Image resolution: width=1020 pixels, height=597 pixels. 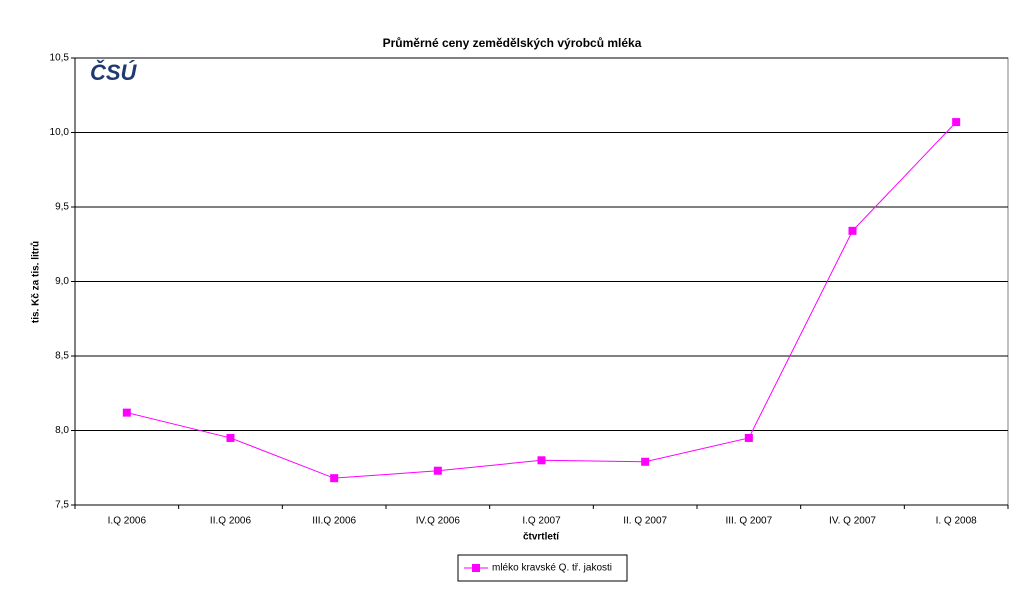 I want to click on legend-box, so click(x=542, y=568).